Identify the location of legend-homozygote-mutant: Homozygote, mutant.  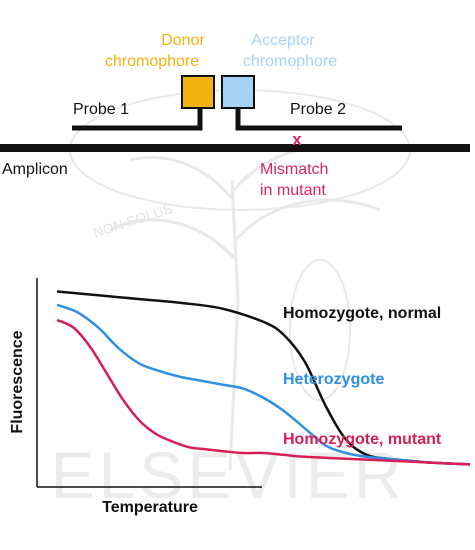
(362, 439).